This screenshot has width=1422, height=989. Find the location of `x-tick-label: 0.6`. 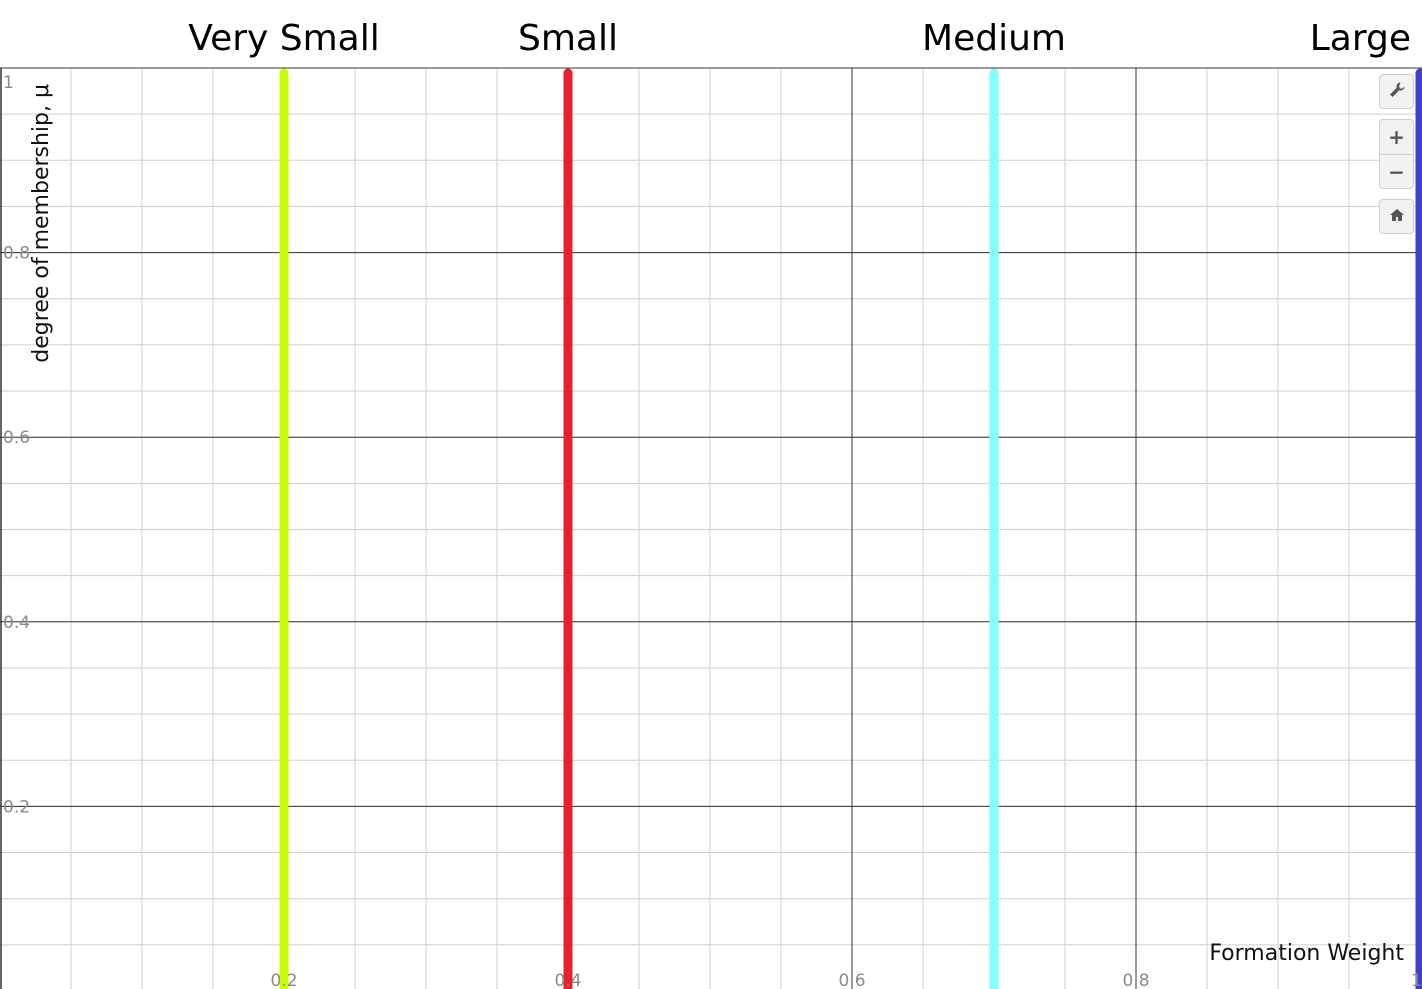

x-tick-label: 0.6 is located at coordinates (851, 980).